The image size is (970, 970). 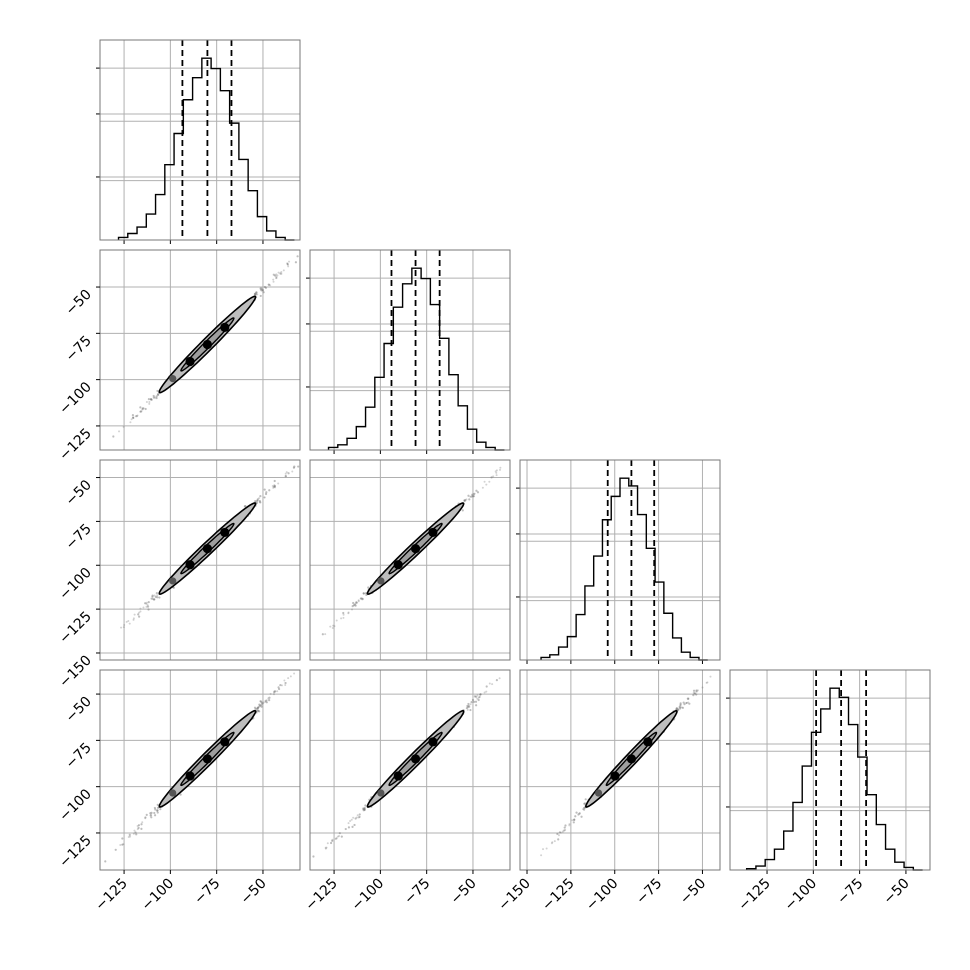 What do you see at coordinates (416, 359) in the screenshot?
I see `histogram-step-line` at bounding box center [416, 359].